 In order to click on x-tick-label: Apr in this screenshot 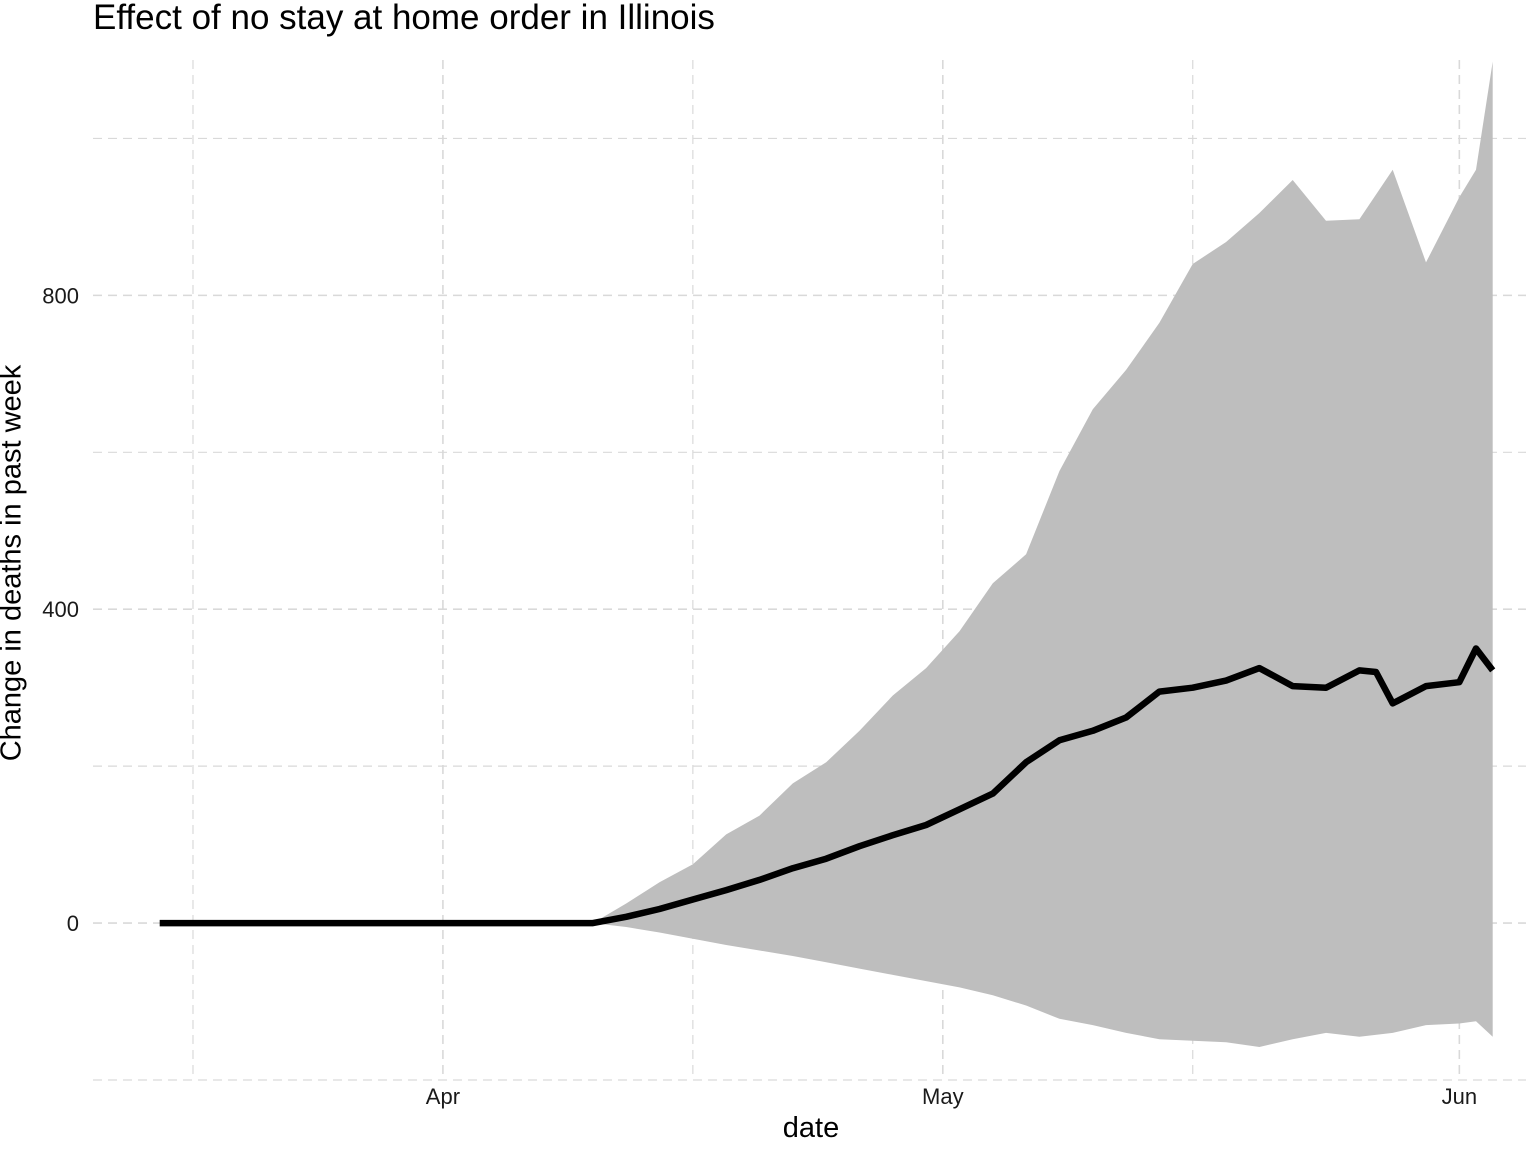, I will do `click(443, 1096)`.